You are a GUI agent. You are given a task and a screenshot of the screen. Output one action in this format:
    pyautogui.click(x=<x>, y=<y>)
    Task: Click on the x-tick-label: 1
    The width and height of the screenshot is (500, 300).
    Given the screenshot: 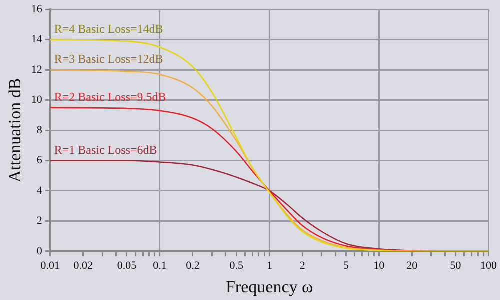 What is the action you would take?
    pyautogui.click(x=269, y=266)
    